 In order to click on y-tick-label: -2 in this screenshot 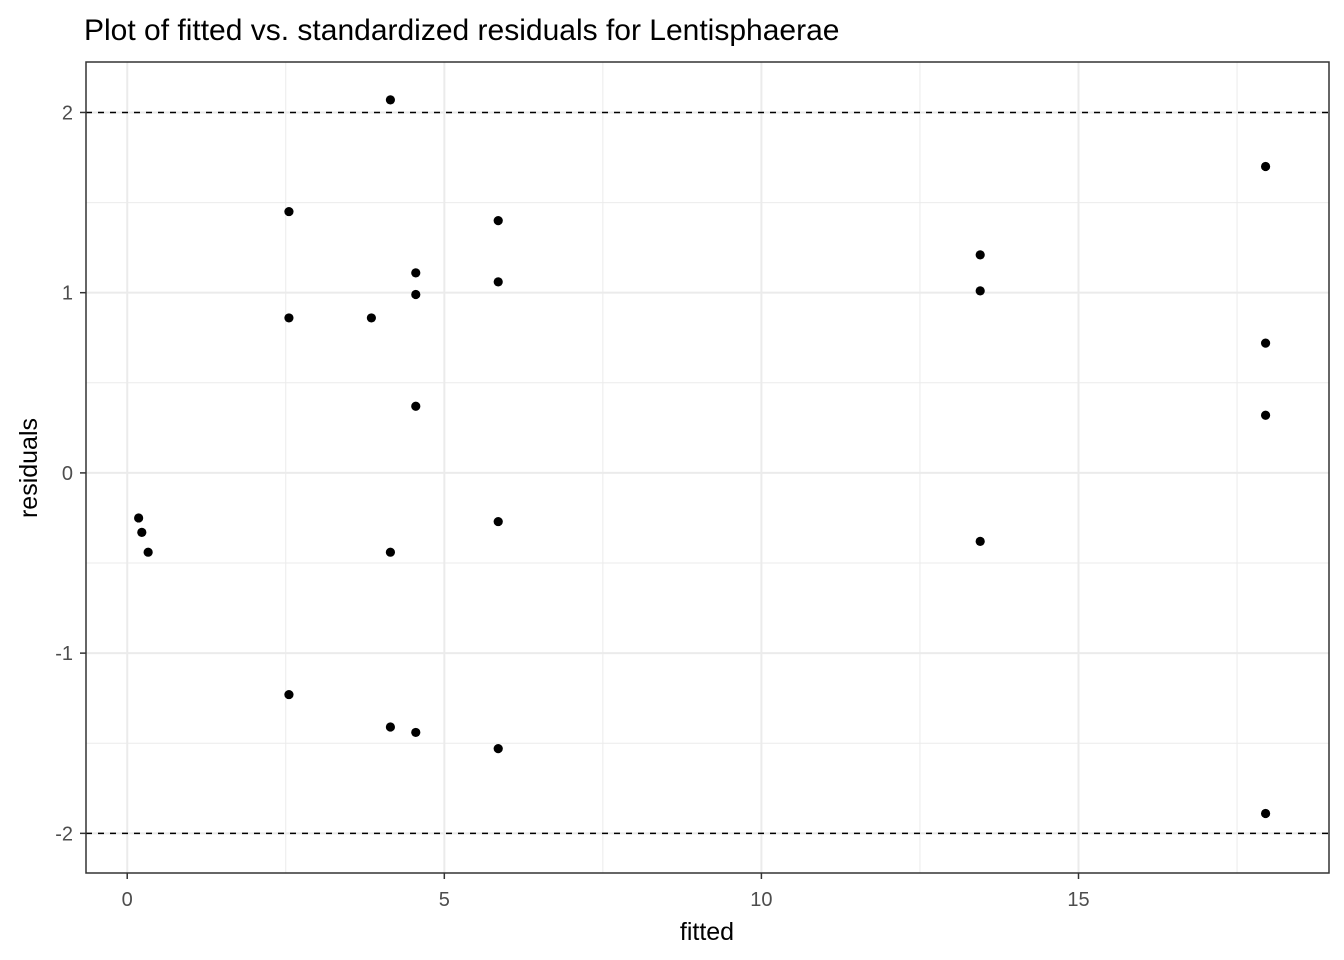, I will do `click(64, 834)`.